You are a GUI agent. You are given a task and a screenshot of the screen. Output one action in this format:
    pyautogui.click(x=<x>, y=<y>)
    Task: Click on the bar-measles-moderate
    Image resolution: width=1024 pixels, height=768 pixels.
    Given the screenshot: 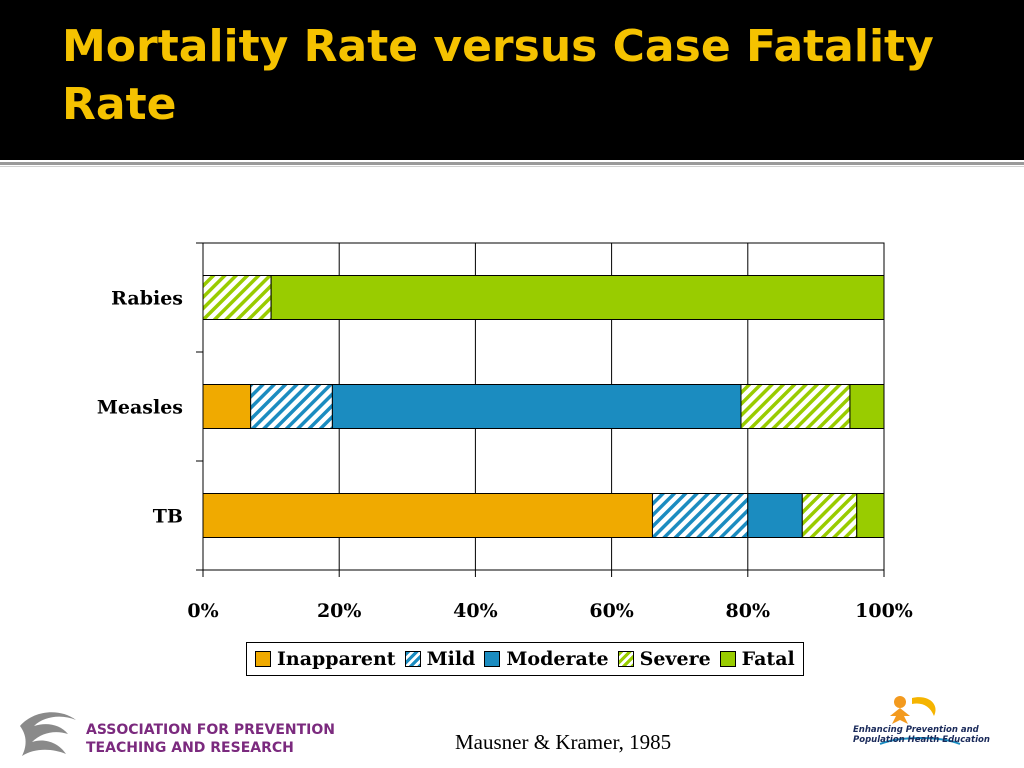 What is the action you would take?
    pyautogui.click(x=536, y=406)
    